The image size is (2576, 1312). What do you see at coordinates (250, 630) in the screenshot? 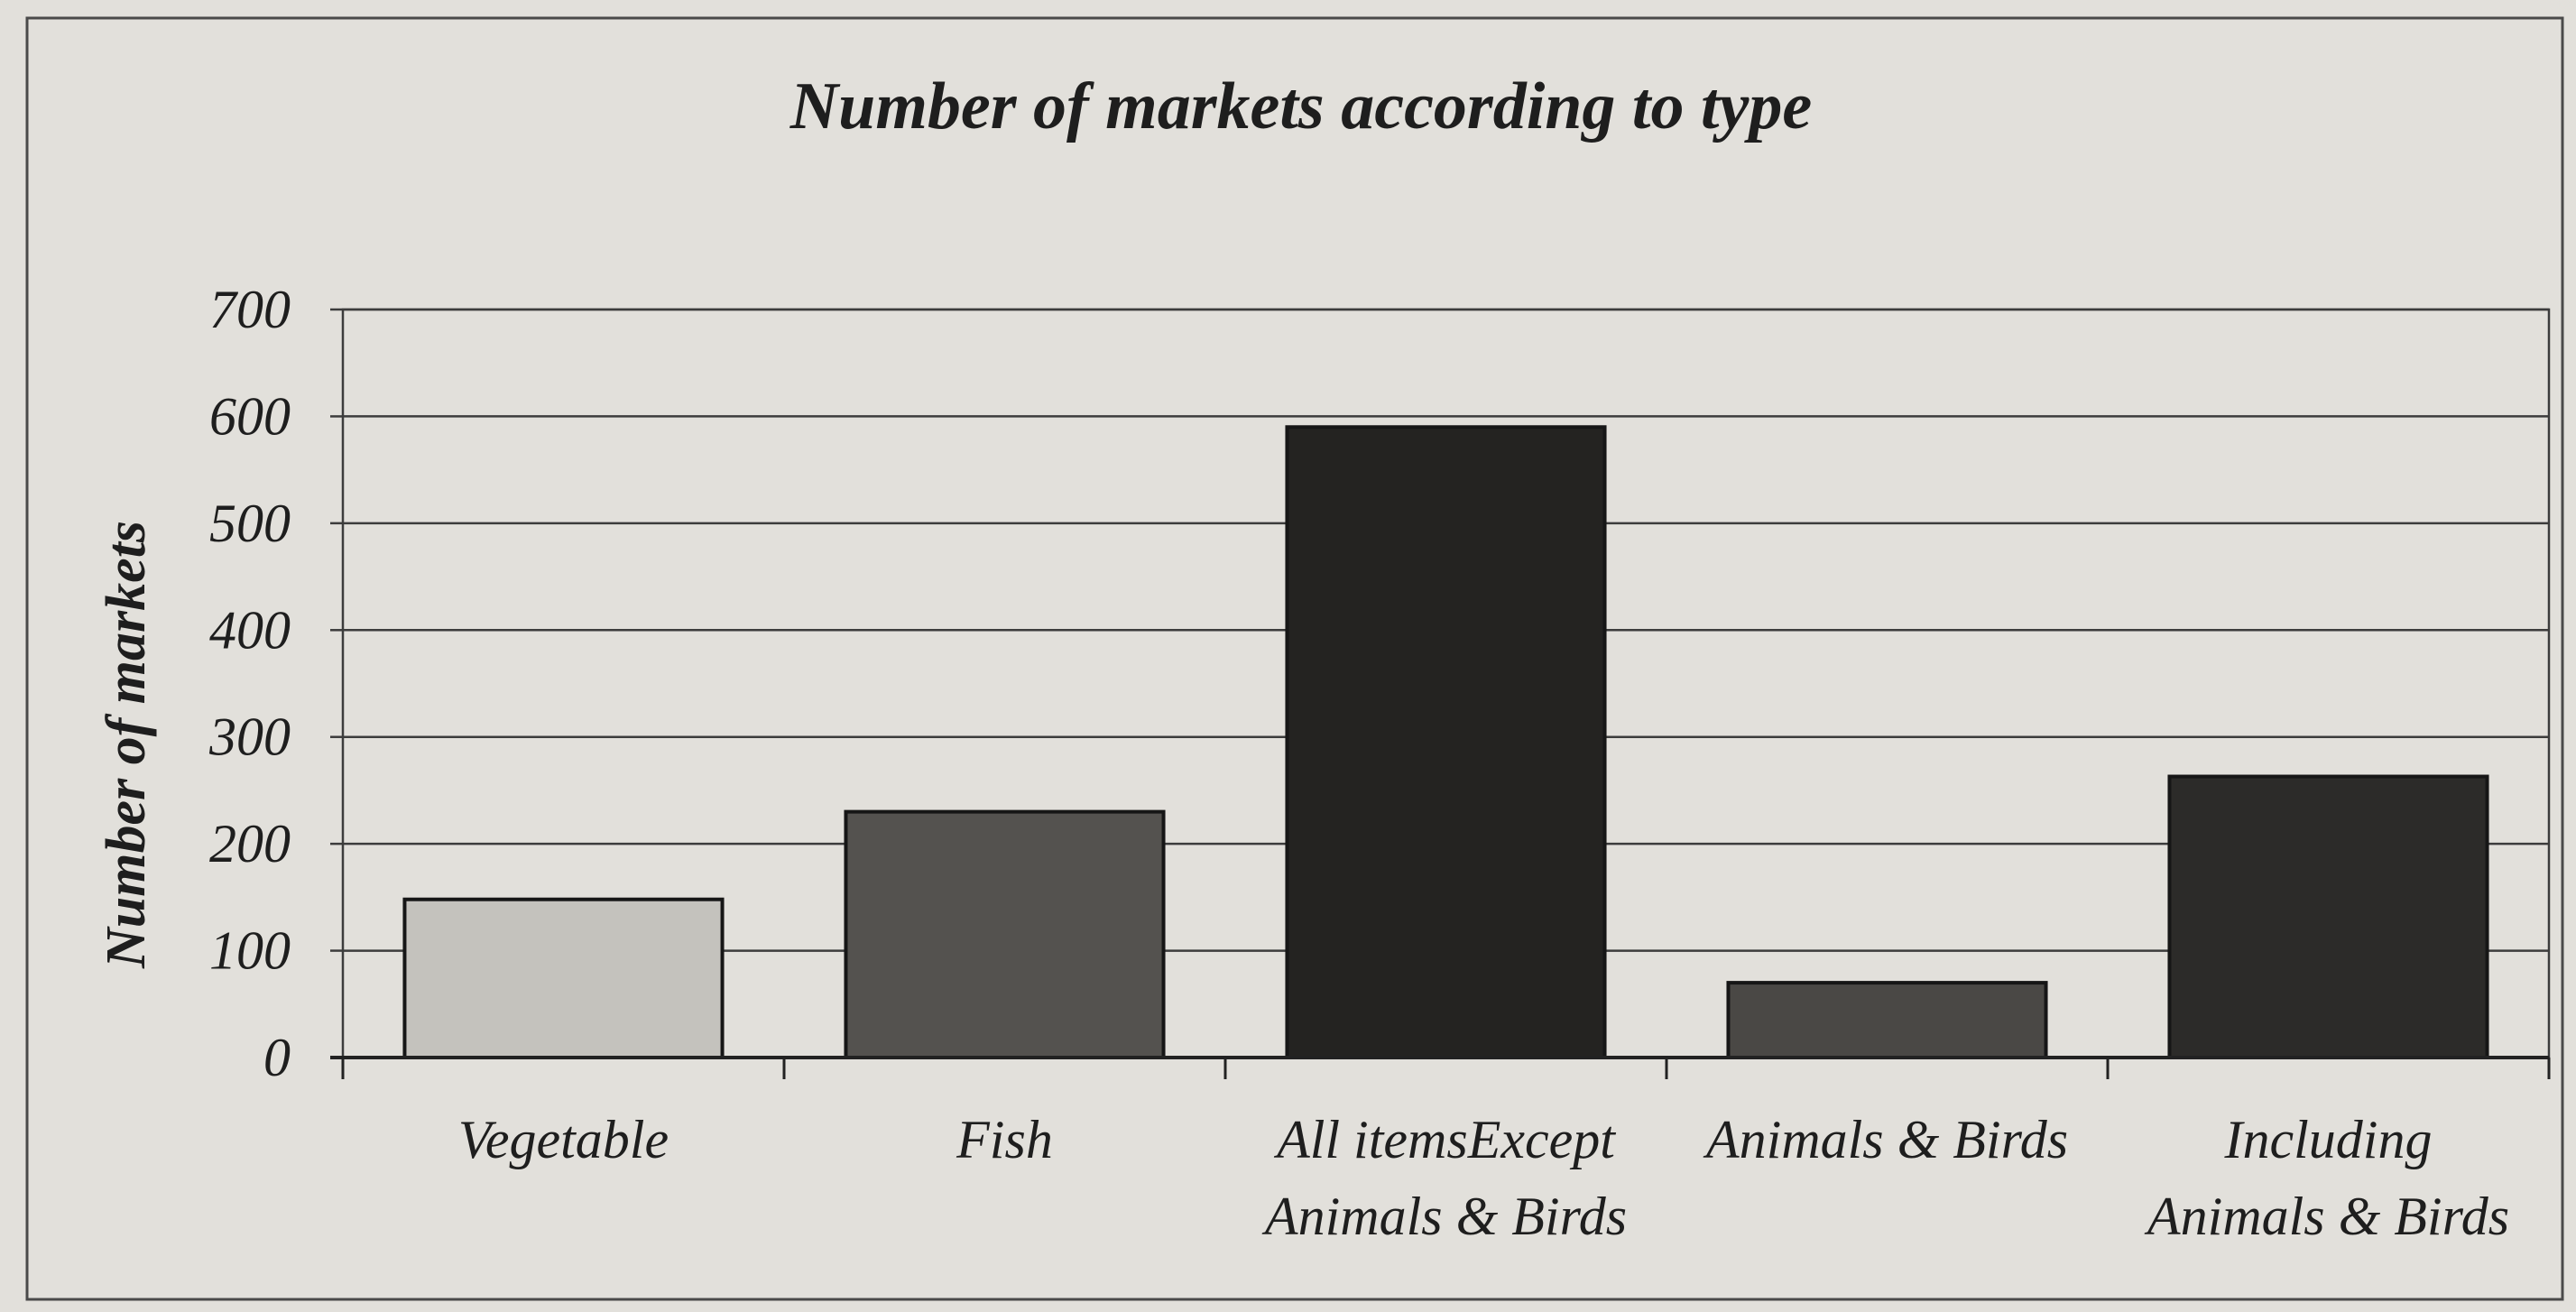
I see `y-tick-label: 400` at bounding box center [250, 630].